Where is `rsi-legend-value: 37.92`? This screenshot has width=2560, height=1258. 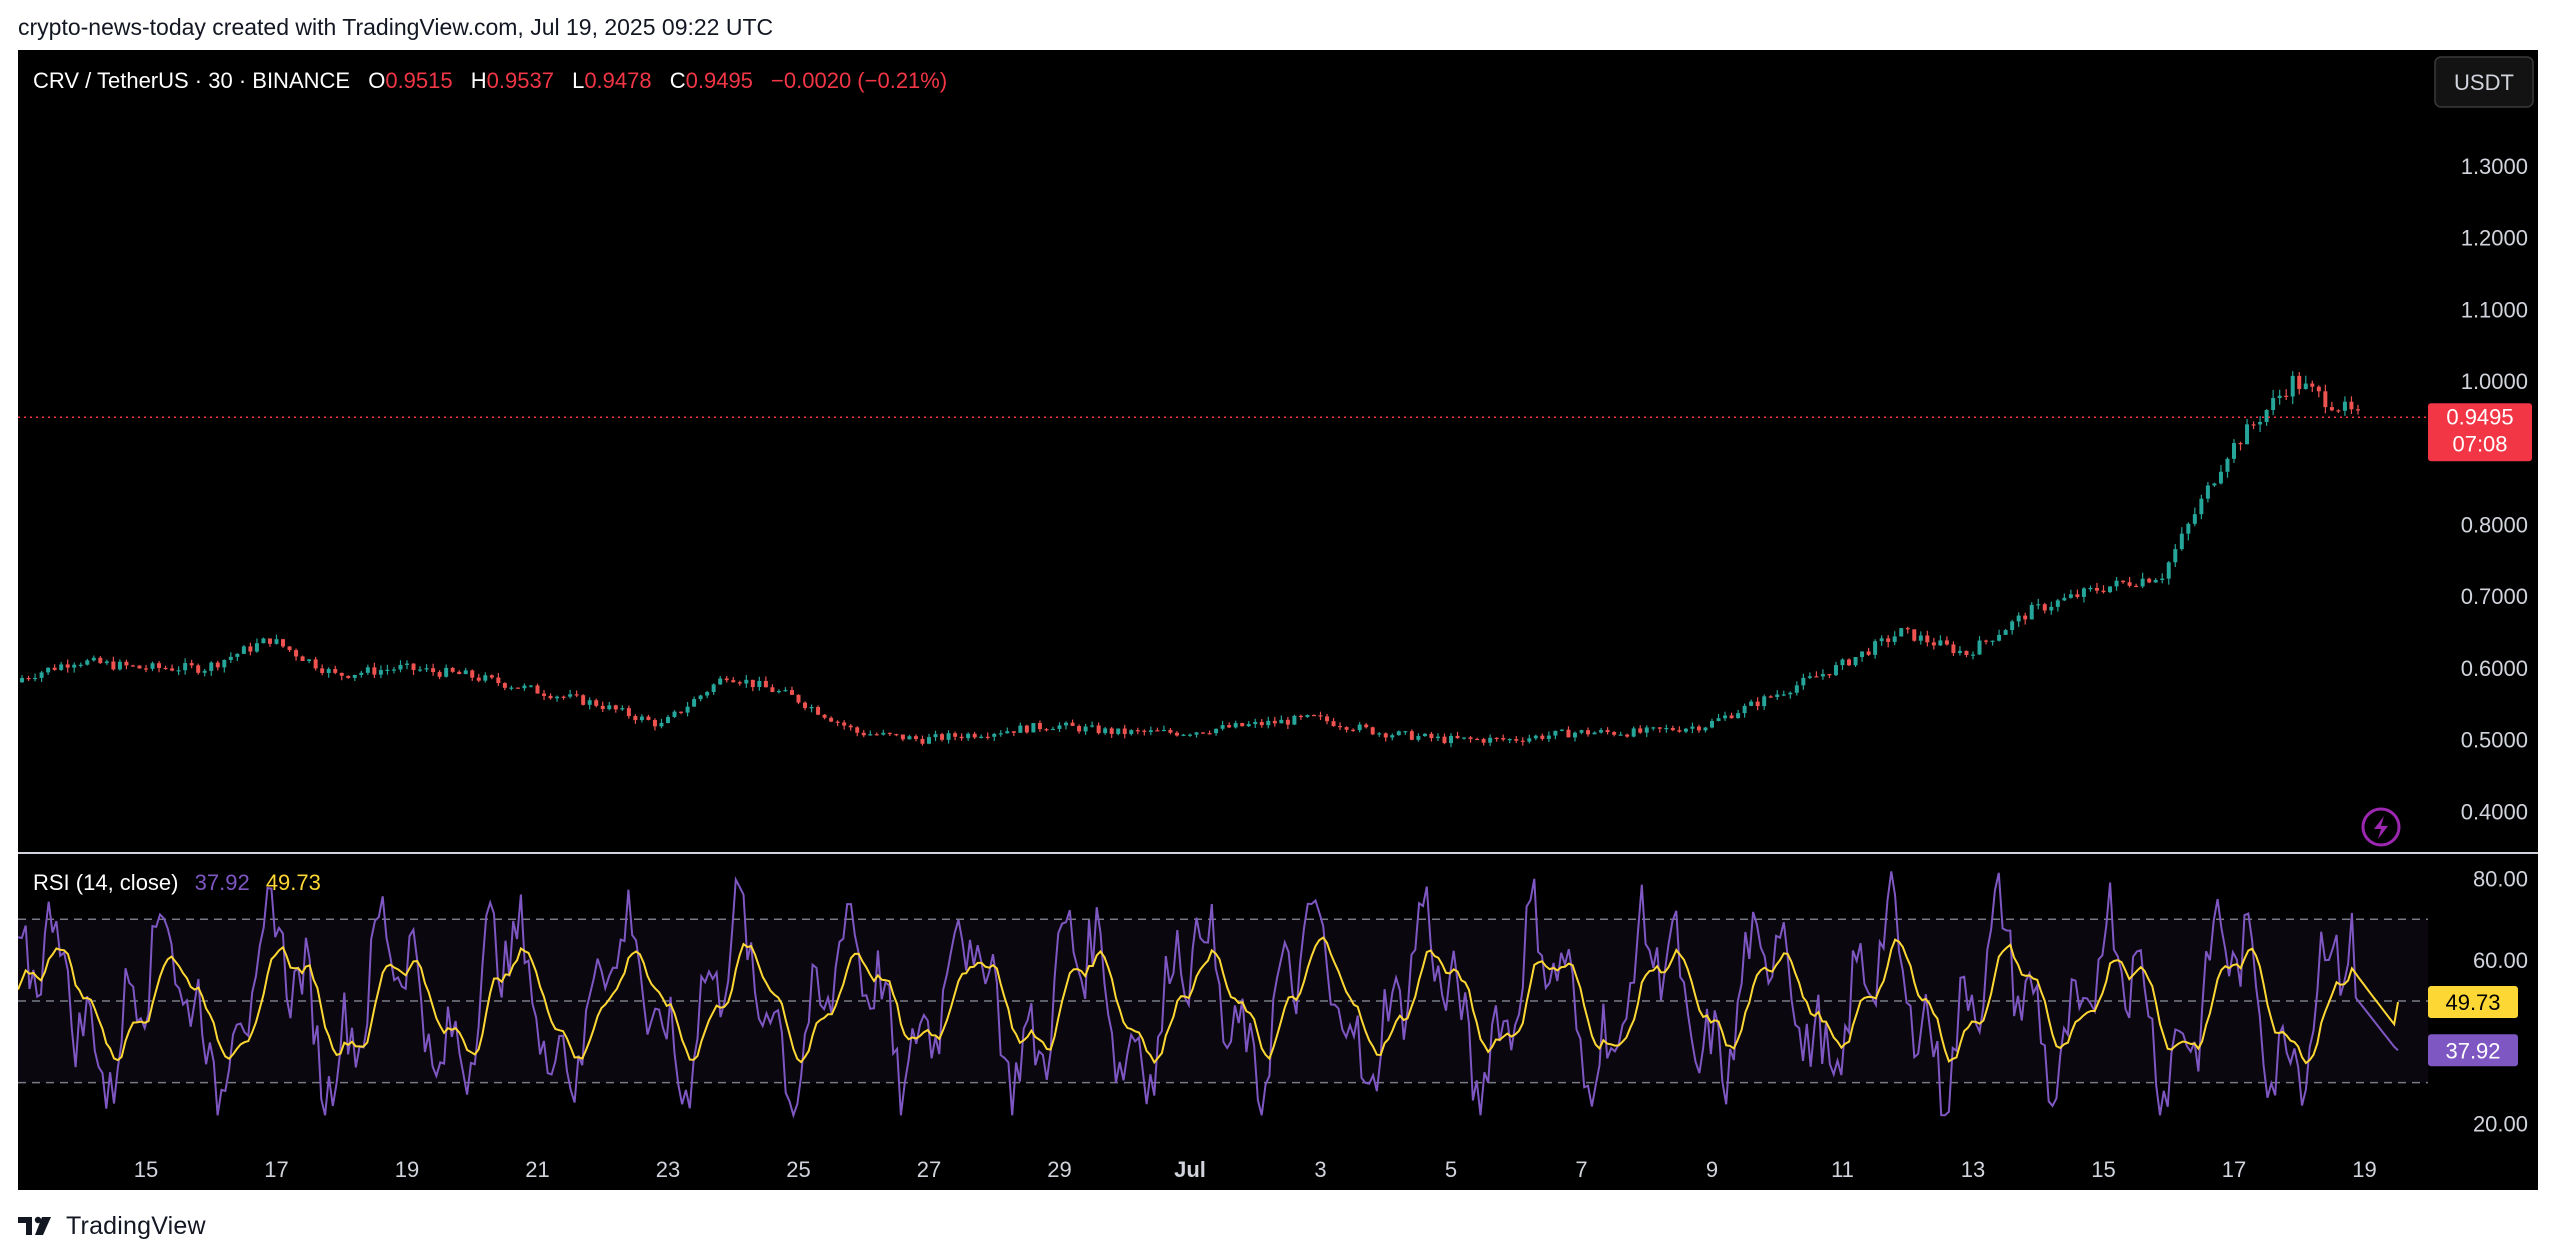 rsi-legend-value: 37.92 is located at coordinates (222, 882).